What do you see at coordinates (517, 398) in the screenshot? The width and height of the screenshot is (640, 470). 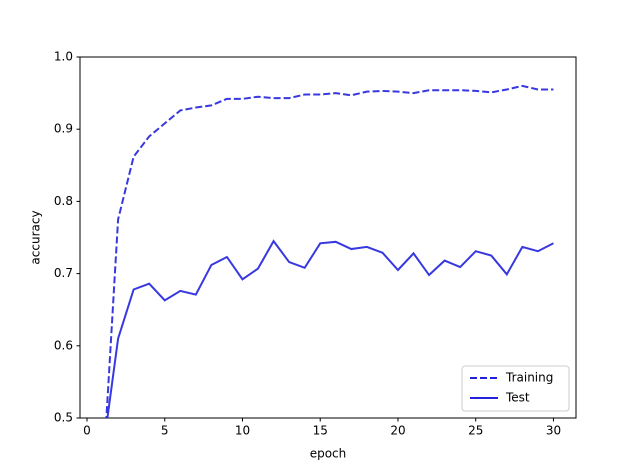 I see `legend-label: Test` at bounding box center [517, 398].